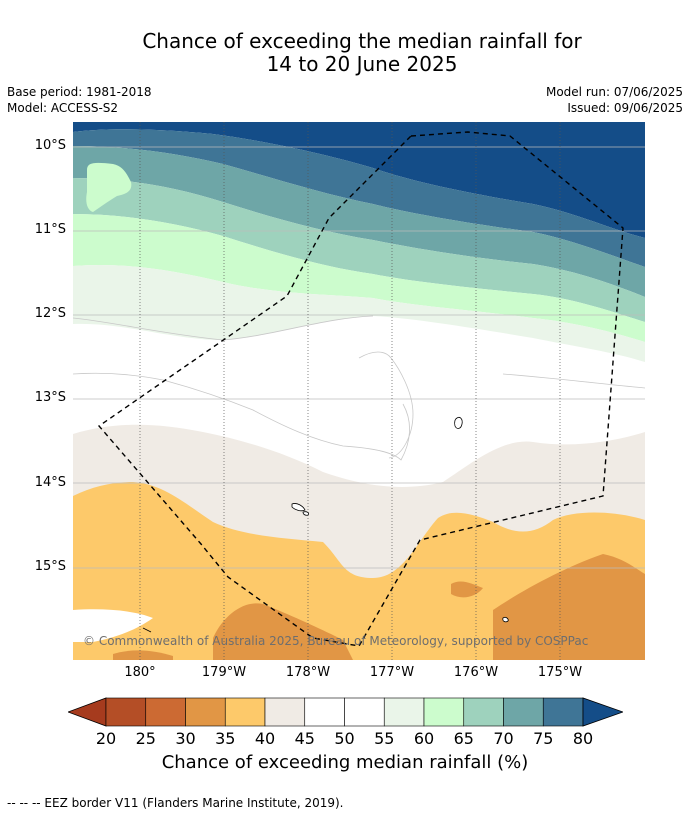  Describe the element at coordinates (304, 738) in the screenshot. I see `colorbar-tick-label: 45` at that location.